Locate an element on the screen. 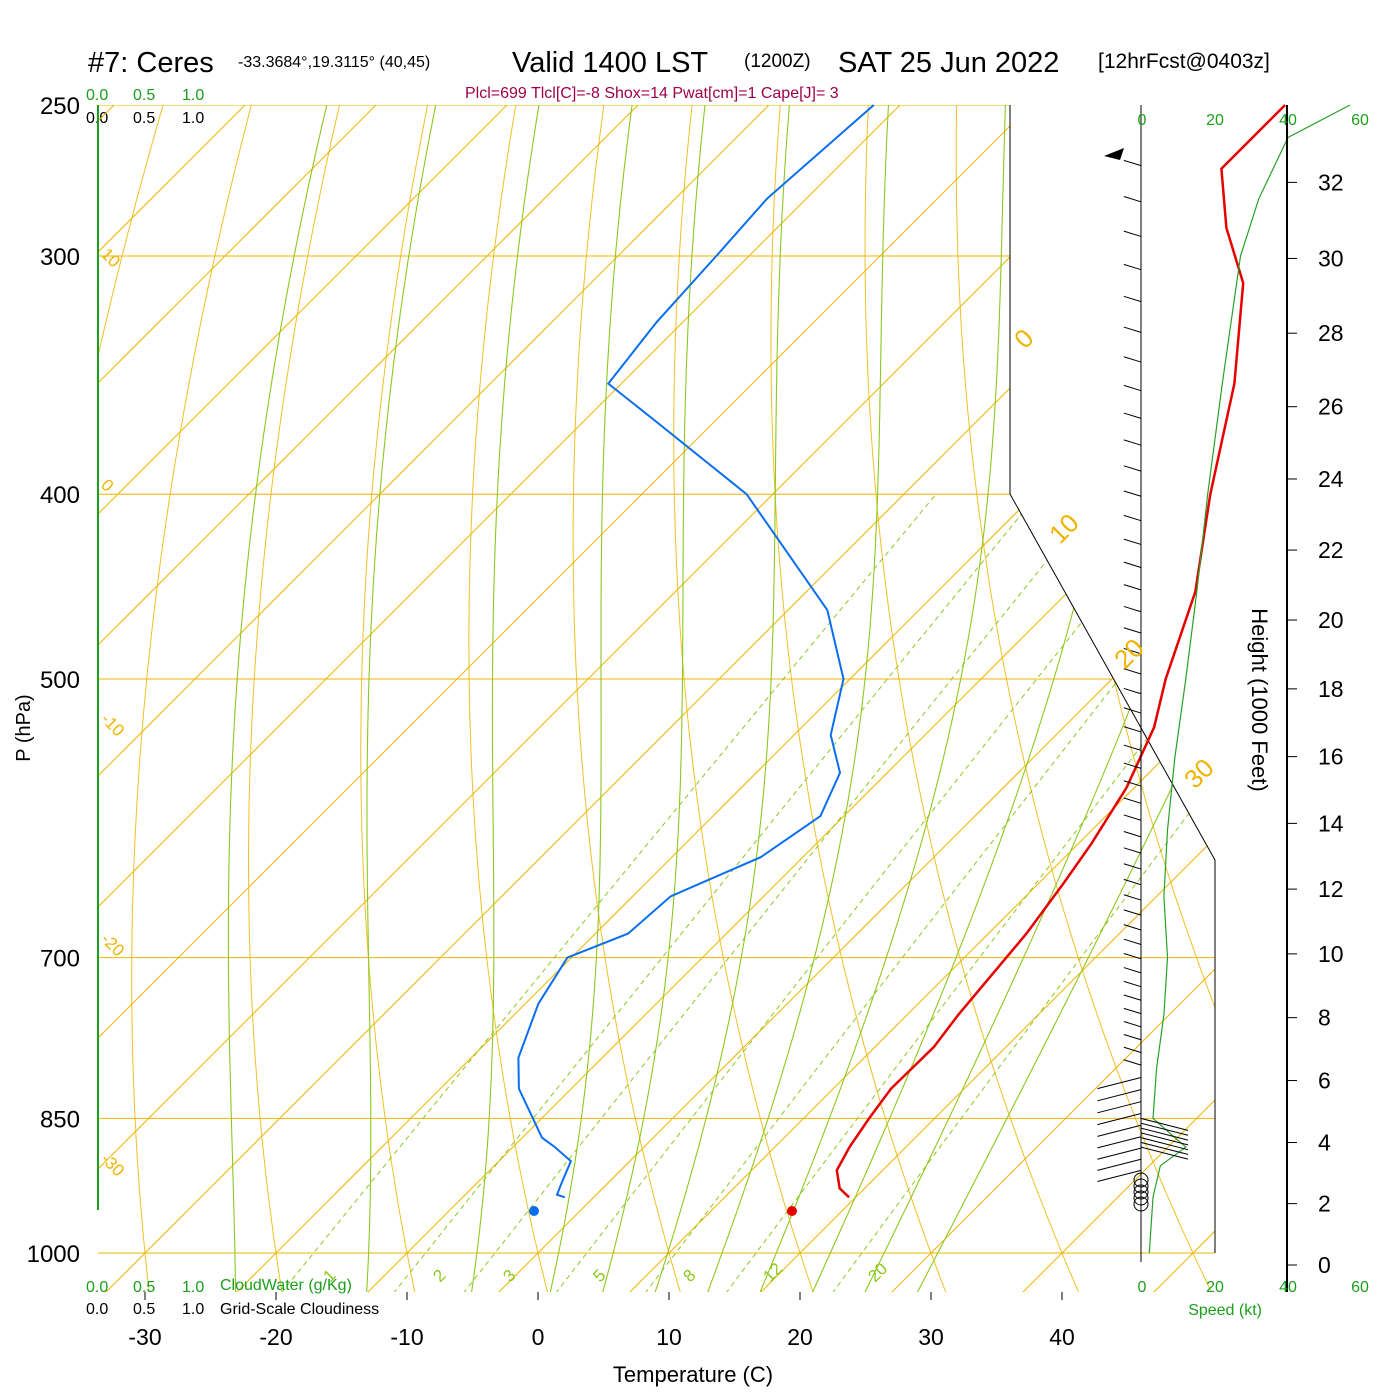 The width and height of the screenshot is (1400, 1400). plot-boundary is located at coordinates (1112, 679).